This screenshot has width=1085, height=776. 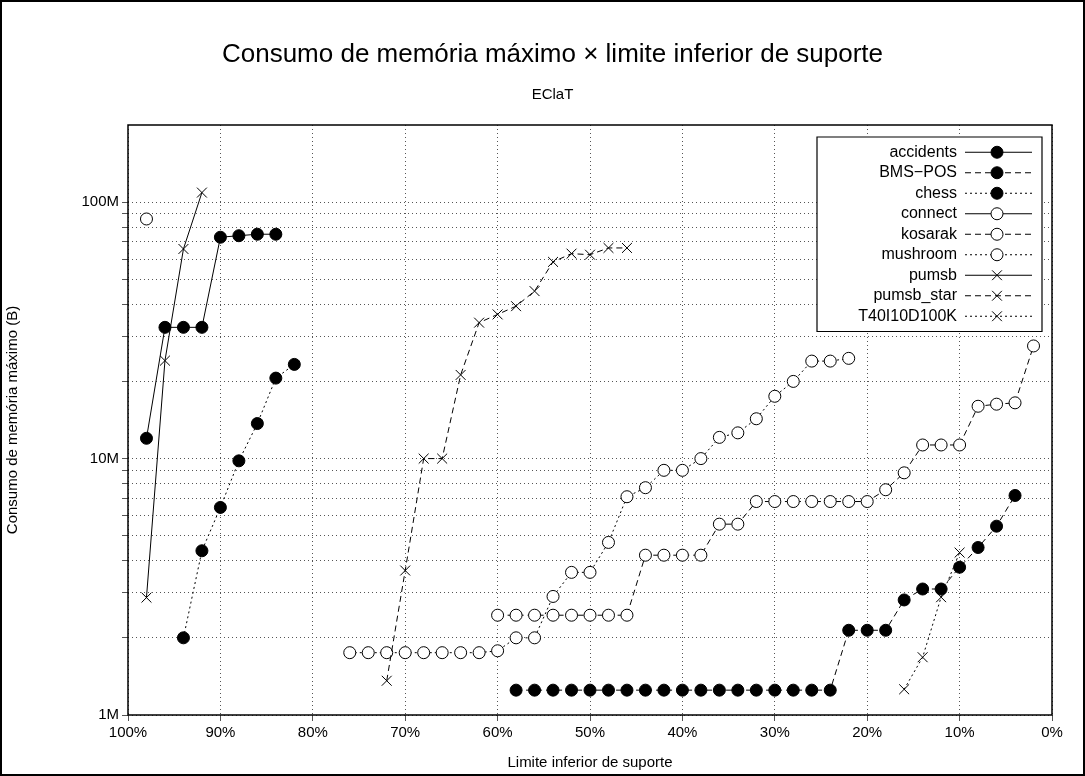 I want to click on x-tick-label: 70%, so click(x=405, y=732).